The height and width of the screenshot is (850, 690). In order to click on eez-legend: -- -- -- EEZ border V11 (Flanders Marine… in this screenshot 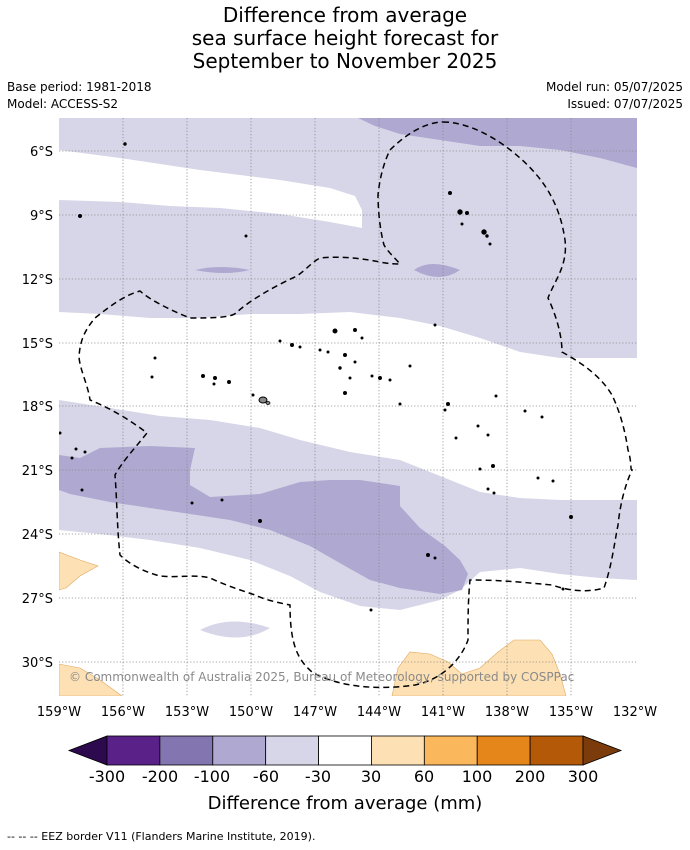, I will do `click(161, 836)`.